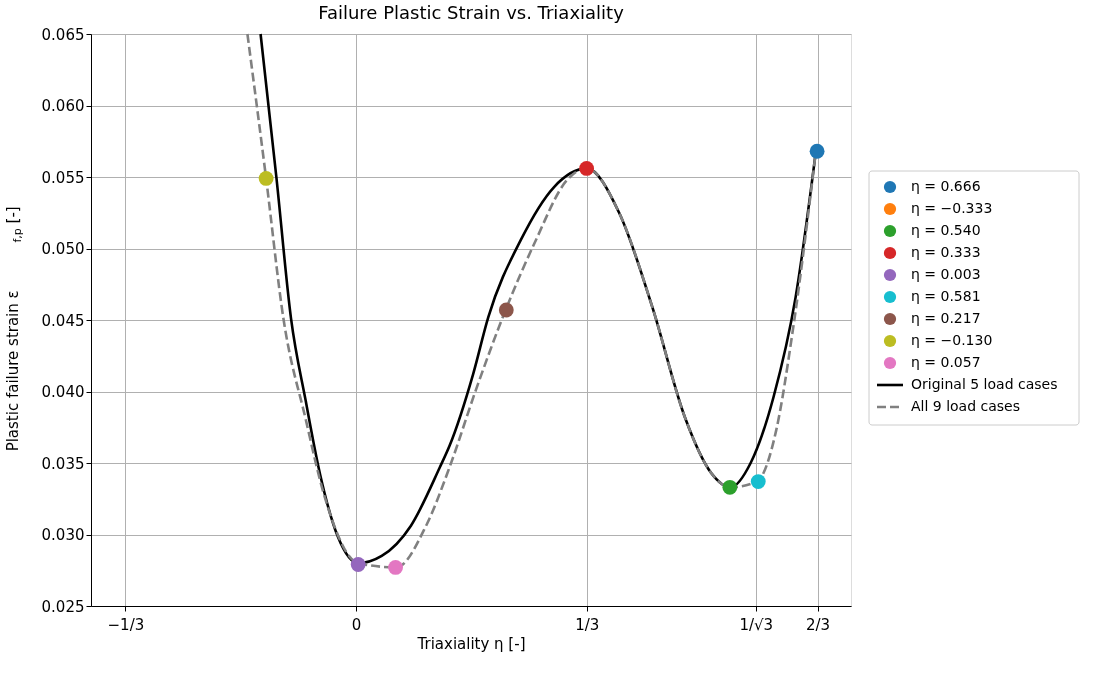 The image size is (1113, 681). What do you see at coordinates (63, 320) in the screenshot?
I see `y-tick-label: 0.045` at bounding box center [63, 320].